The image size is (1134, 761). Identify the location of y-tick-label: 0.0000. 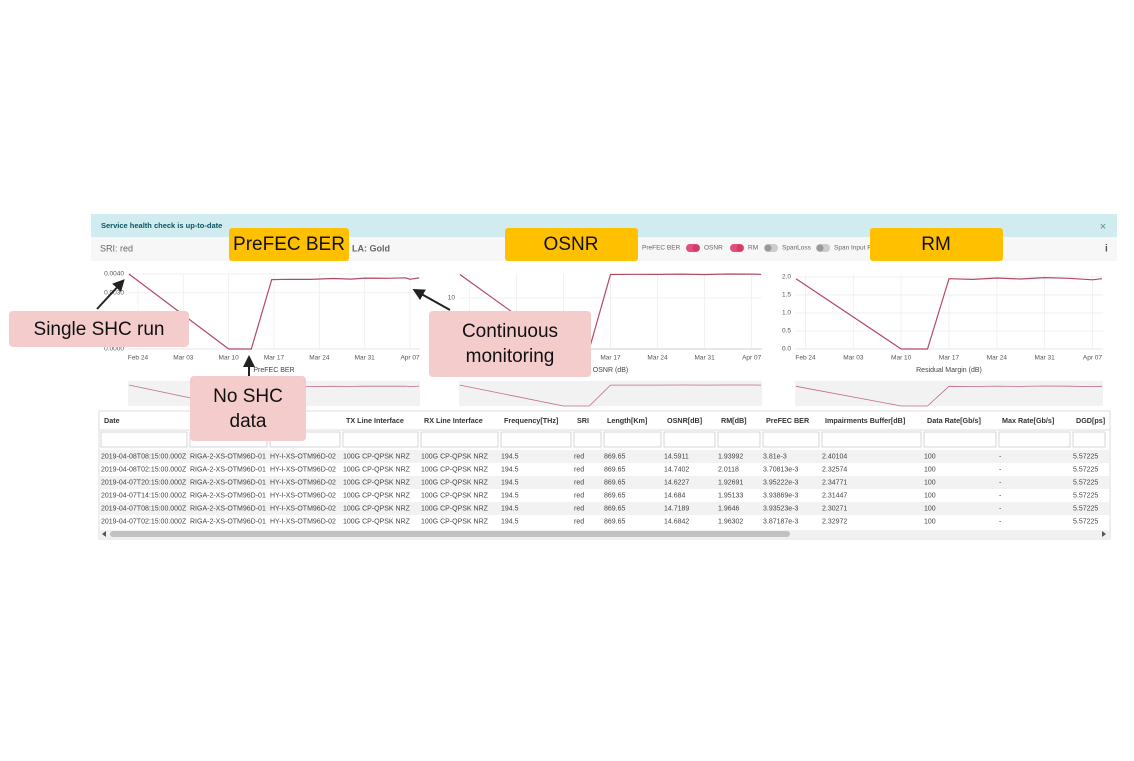
(114, 349).